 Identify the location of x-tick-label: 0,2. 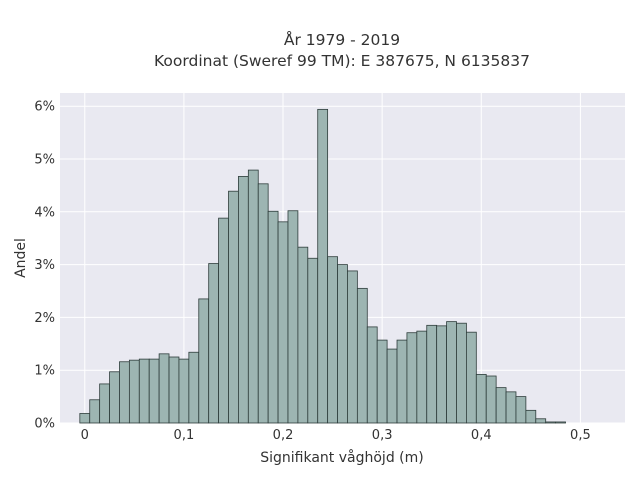
(283, 435).